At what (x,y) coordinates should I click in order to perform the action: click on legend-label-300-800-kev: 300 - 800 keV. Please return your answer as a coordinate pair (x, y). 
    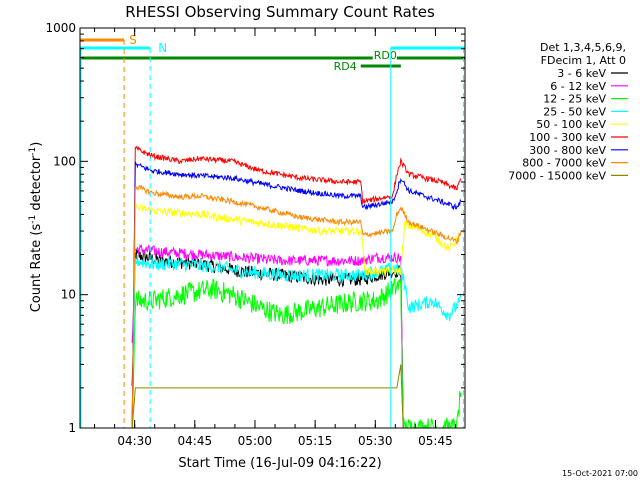
    Looking at the image, I should click on (567, 150).